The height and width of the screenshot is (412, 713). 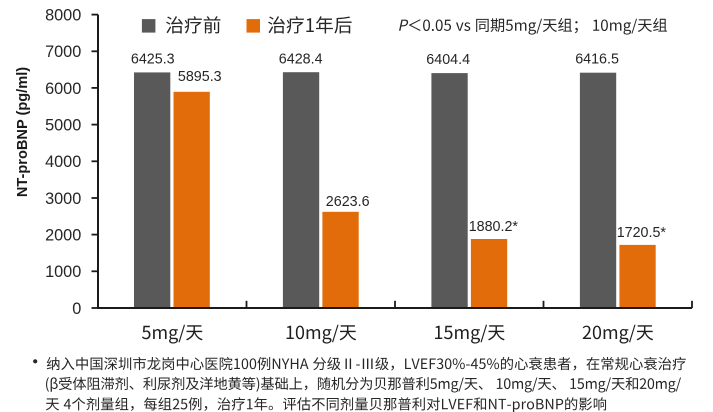 What do you see at coordinates (448, 60) in the screenshot?
I see `svg-text: 6404.4` at bounding box center [448, 60].